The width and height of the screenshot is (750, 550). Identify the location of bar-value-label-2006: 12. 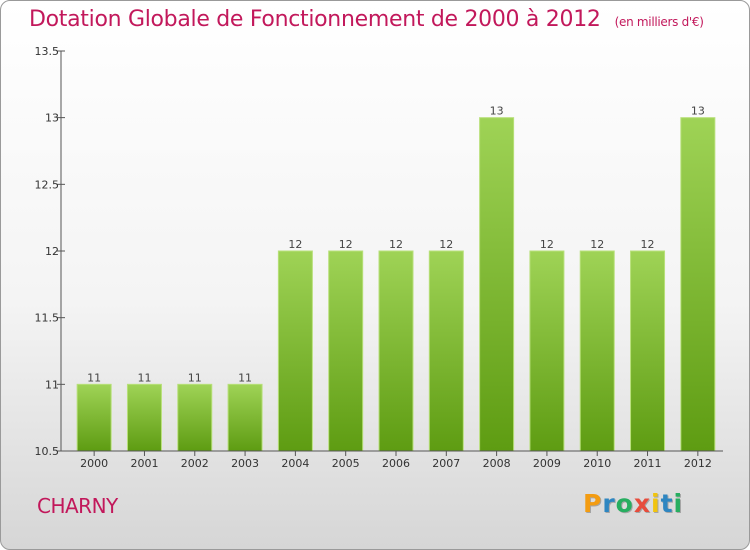
(396, 244).